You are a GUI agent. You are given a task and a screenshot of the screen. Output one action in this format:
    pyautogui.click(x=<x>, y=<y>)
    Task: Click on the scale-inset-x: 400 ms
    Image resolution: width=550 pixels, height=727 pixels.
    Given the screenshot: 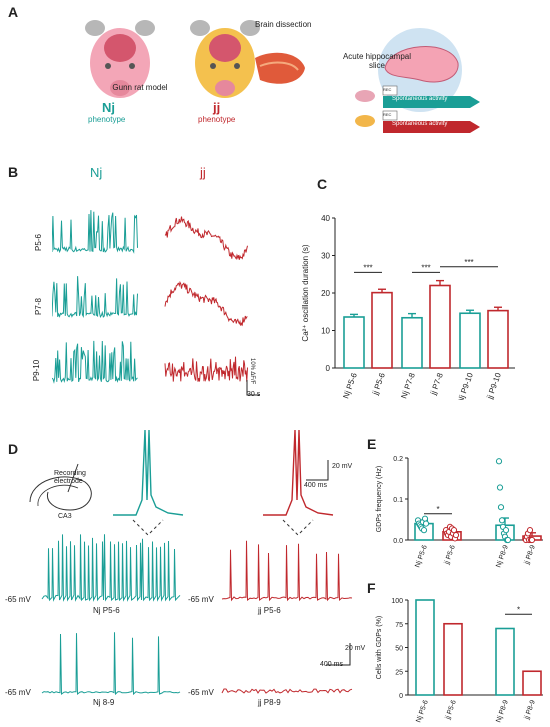 What is the action you would take?
    pyautogui.click(x=315, y=485)
    